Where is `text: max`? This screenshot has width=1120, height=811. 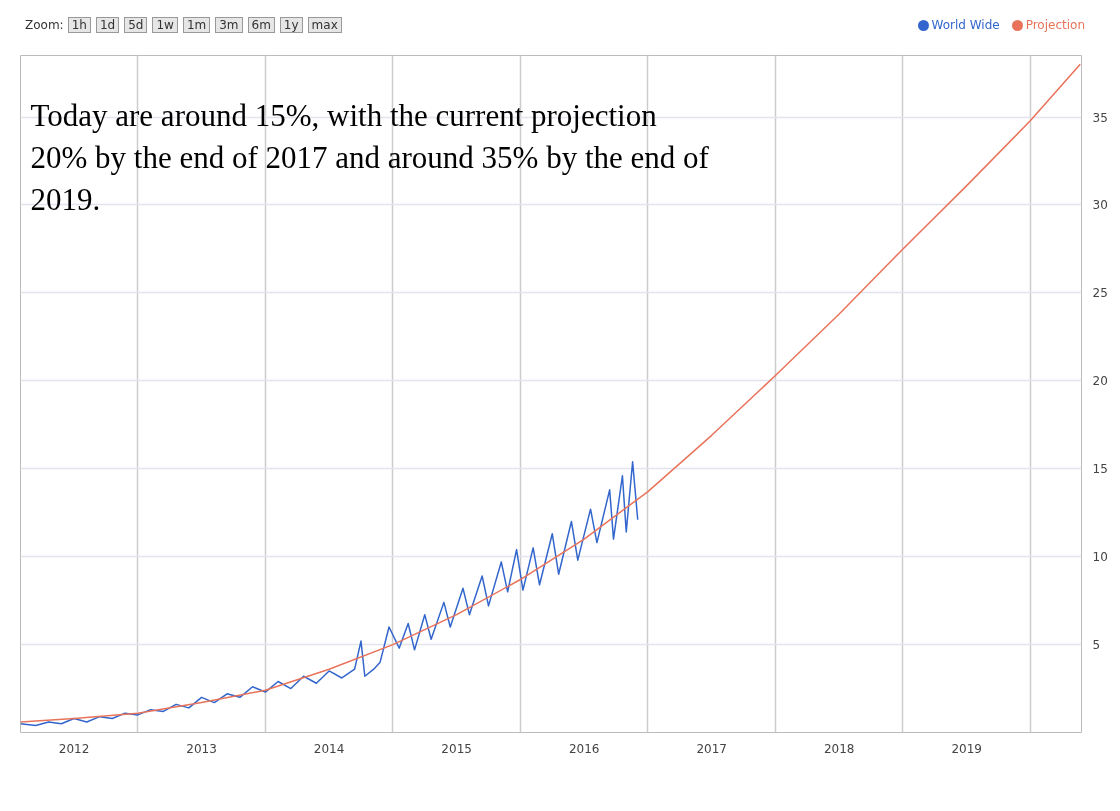
text: max is located at coordinates (324, 25).